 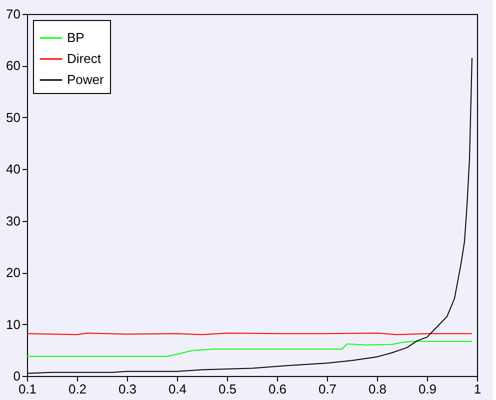 What do you see at coordinates (177, 389) in the screenshot?
I see `x-tick-label: 0.4` at bounding box center [177, 389].